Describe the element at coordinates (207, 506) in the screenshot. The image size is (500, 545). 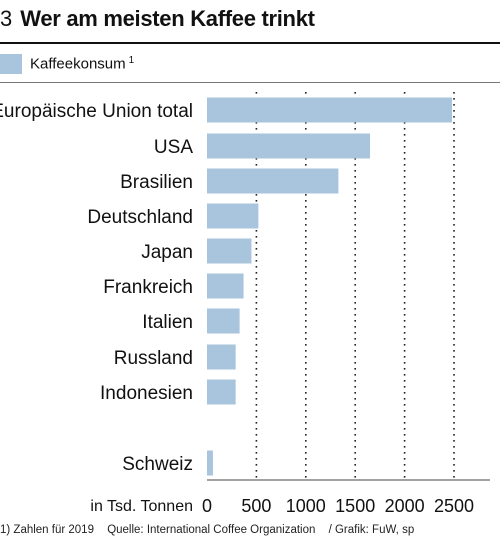
I see `x-tick-label: 0` at that location.